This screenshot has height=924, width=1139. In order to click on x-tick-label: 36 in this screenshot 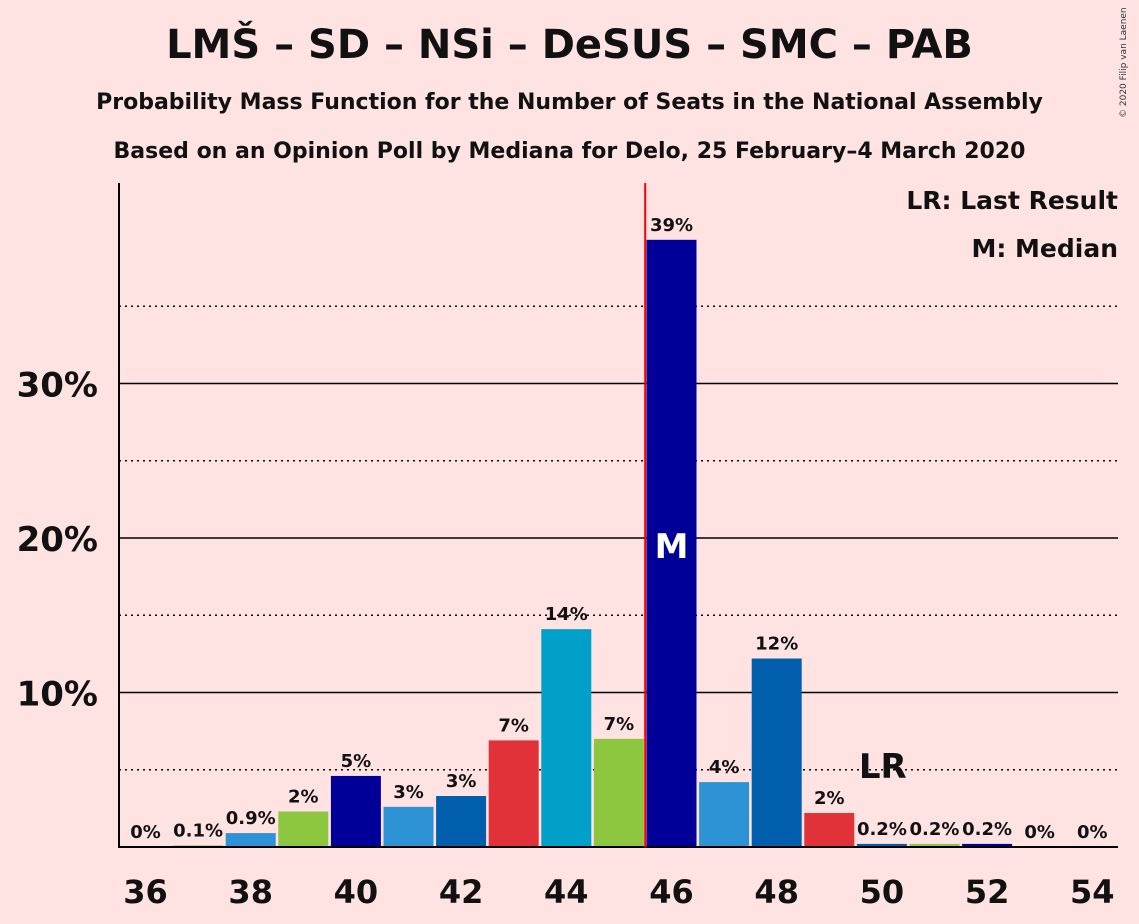, I will do `click(145, 892)`.